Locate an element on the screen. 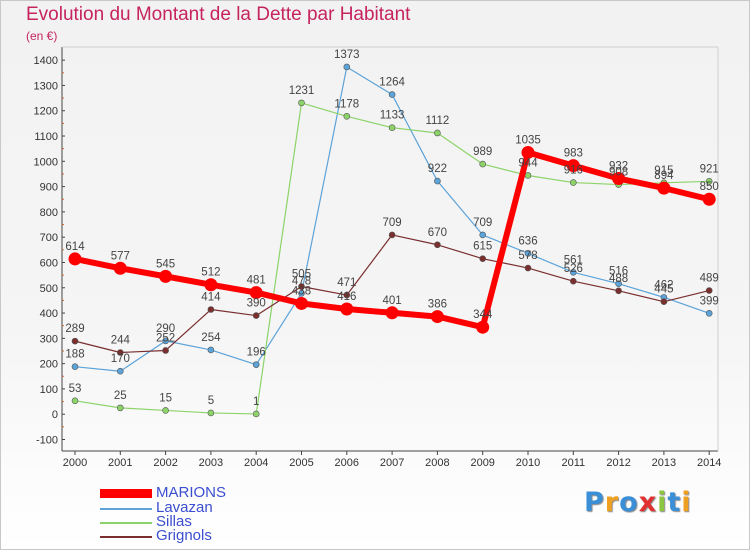  y-tick-label: -100 is located at coordinates (47, 441).